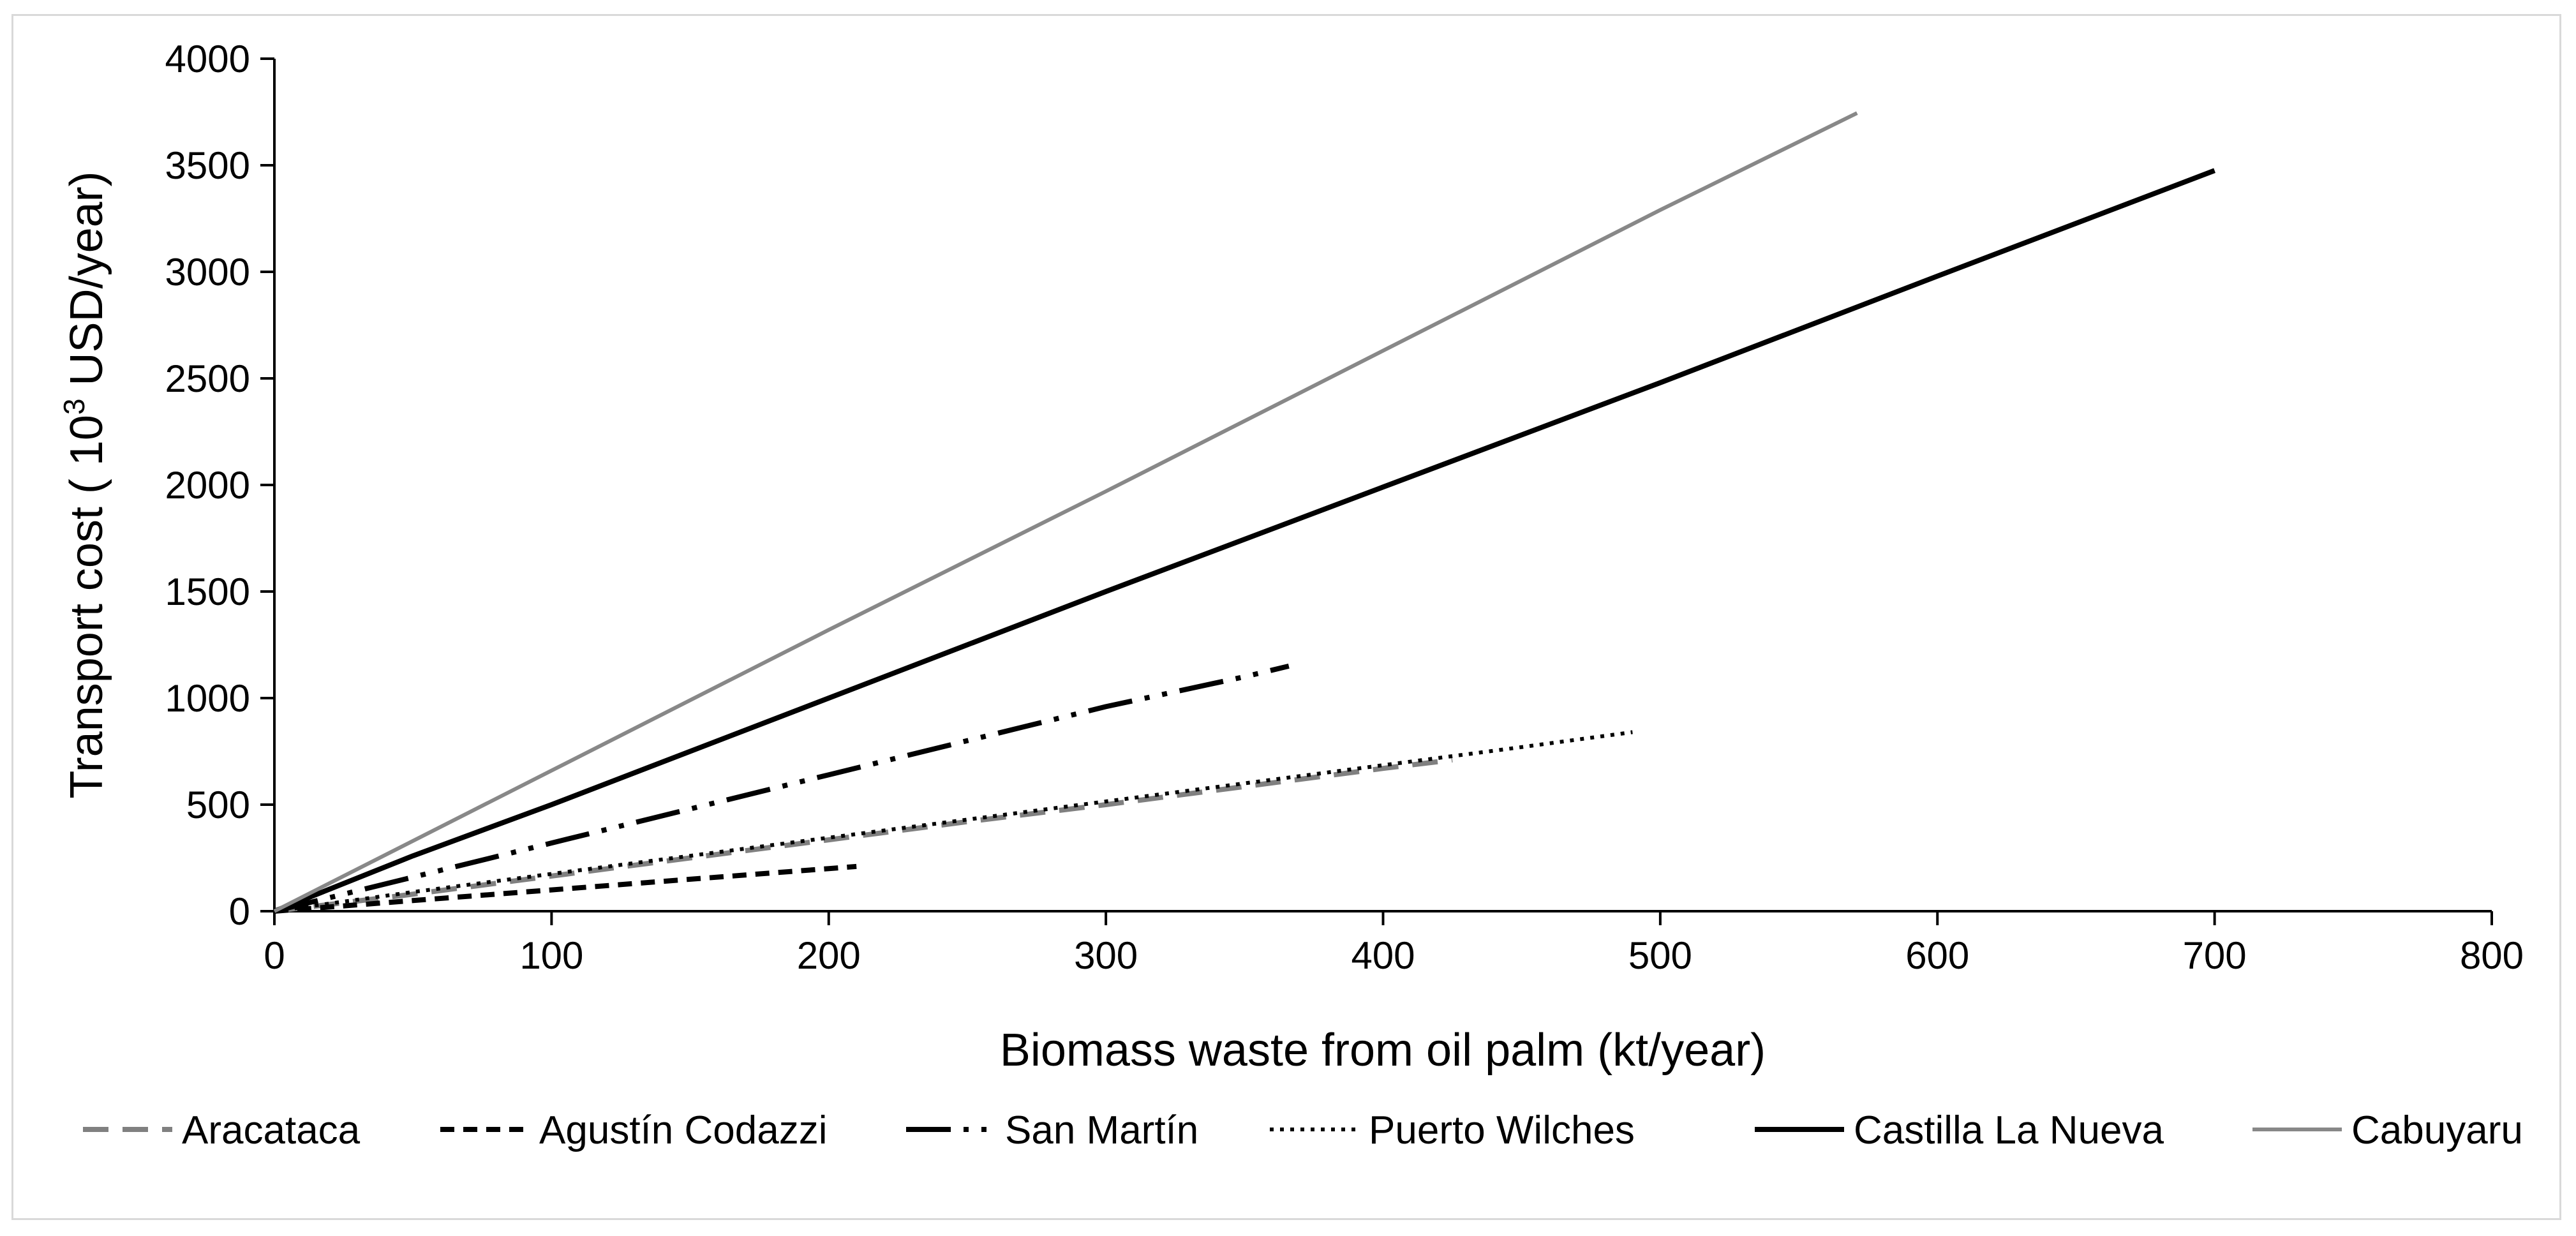 The image size is (2576, 1236). What do you see at coordinates (74, 406) in the screenshot?
I see `y-axis-title-superscript: 3` at bounding box center [74, 406].